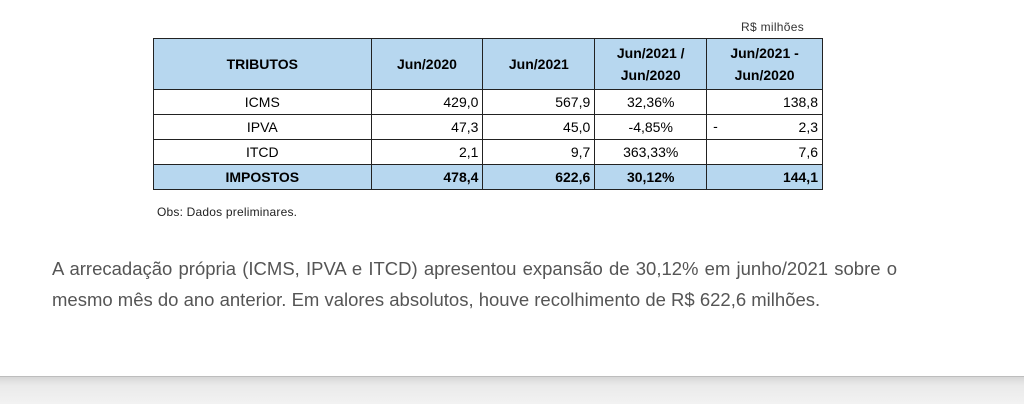 The height and width of the screenshot is (404, 1024). Describe the element at coordinates (427, 127) in the screenshot. I see `row-jun2020: 47,3` at that location.